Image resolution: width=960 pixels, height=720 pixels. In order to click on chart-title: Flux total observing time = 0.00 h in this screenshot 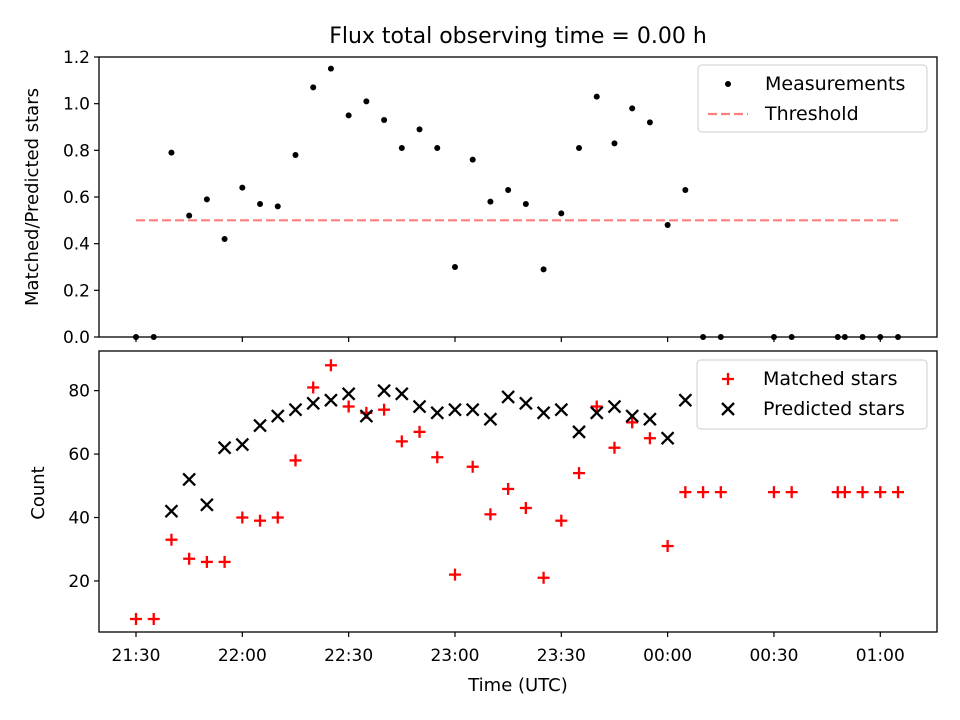, I will do `click(518, 36)`.